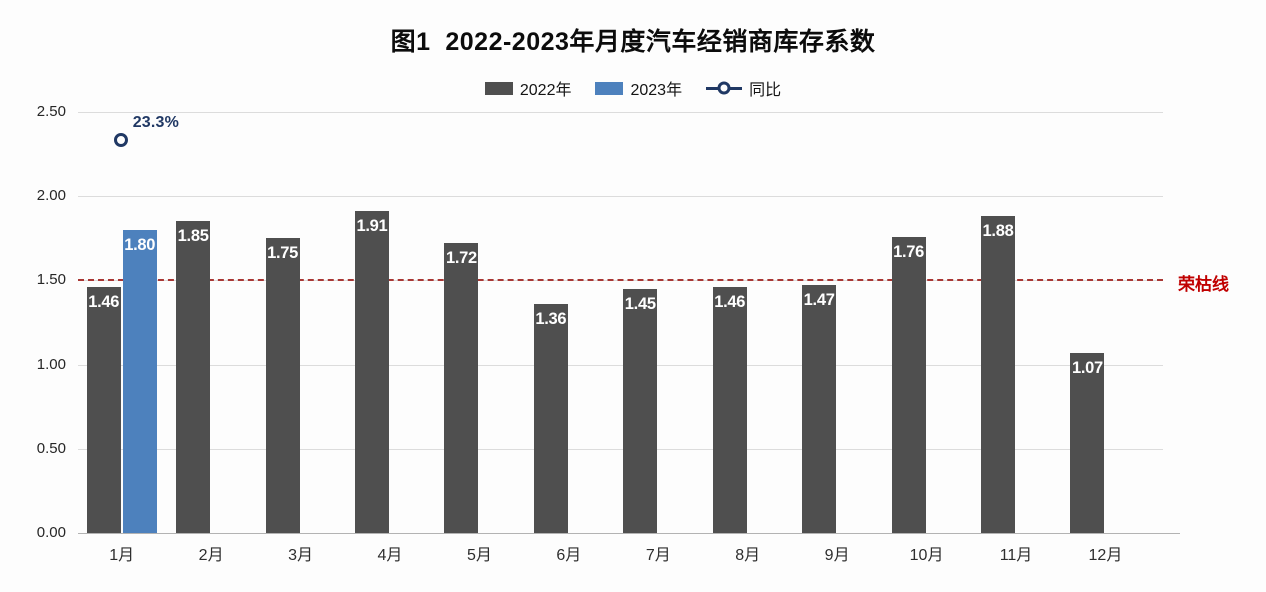  Describe the element at coordinates (620, 365) in the screenshot. I see `gridline-1.00` at that location.